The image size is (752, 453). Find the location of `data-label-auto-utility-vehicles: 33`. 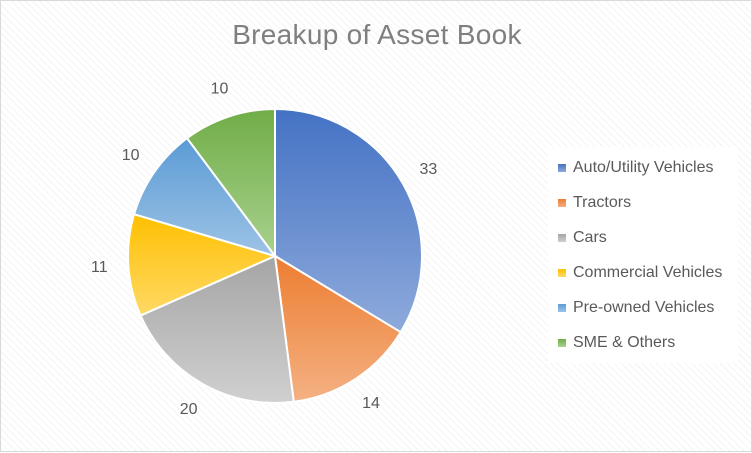

data-label-auto-utility-vehicles: 33 is located at coordinates (428, 169).